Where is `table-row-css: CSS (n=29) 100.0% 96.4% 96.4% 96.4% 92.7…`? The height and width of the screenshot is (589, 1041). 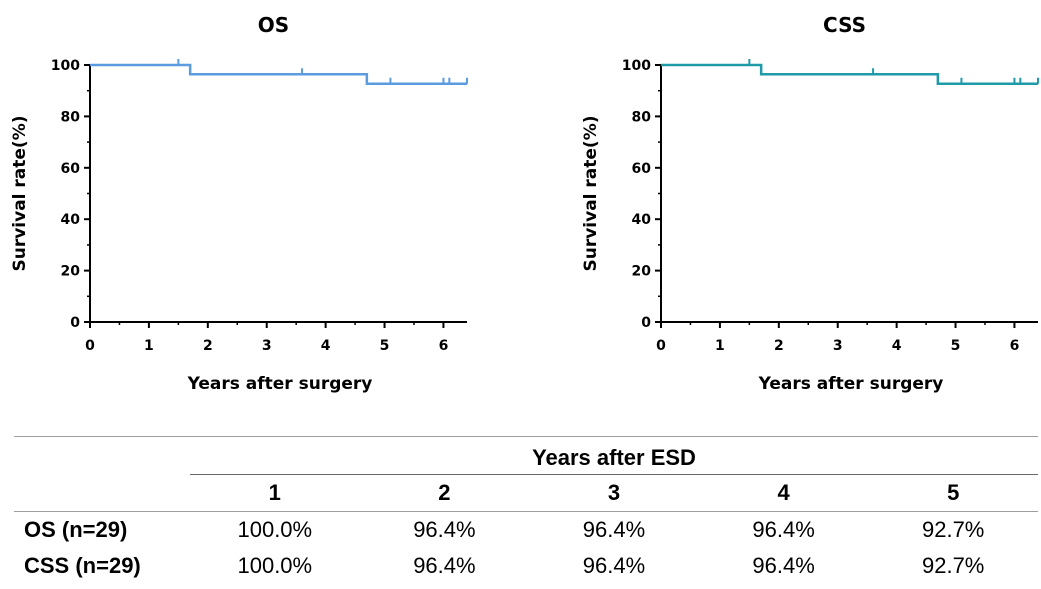
table-row-css: CSS (n=29) 100.0% 96.4% 96.4% 96.4% 92.7… is located at coordinates (526, 566).